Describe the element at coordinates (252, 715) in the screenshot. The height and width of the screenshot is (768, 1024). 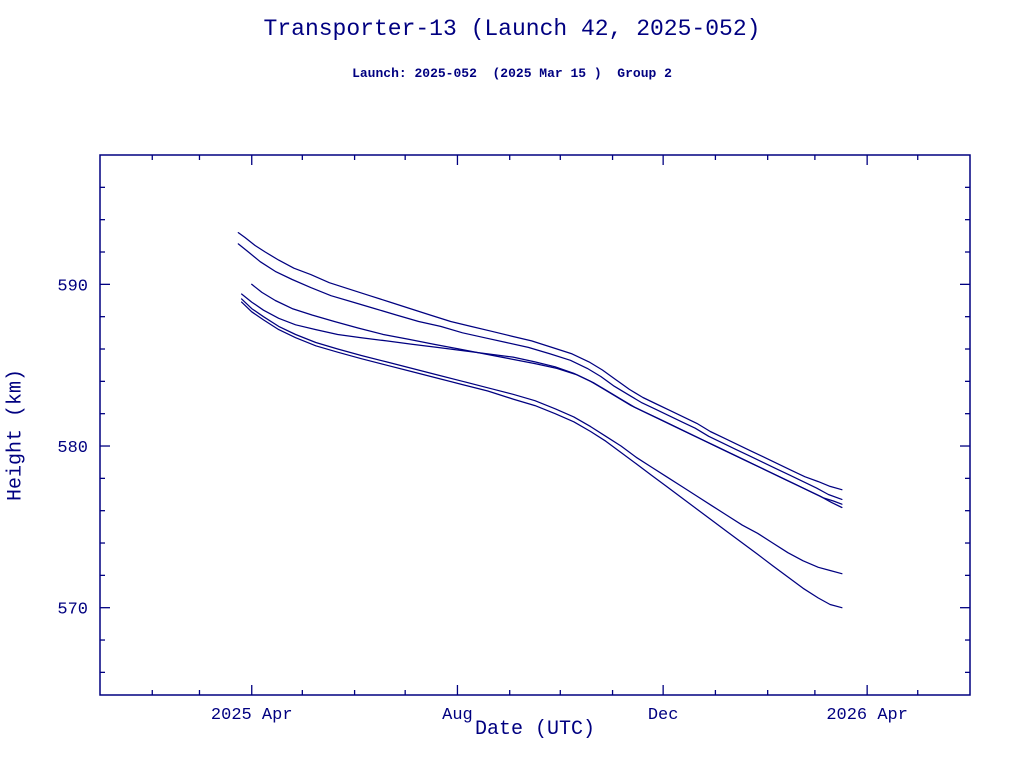
I see `x-tick-label: 2025 Apr` at that location.